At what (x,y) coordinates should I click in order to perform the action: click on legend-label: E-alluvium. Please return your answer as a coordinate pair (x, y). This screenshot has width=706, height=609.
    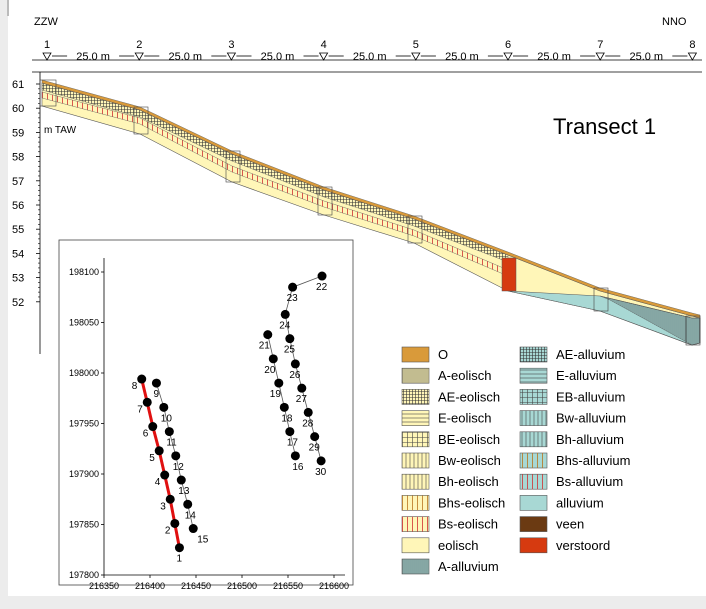
    Looking at the image, I should click on (586, 375).